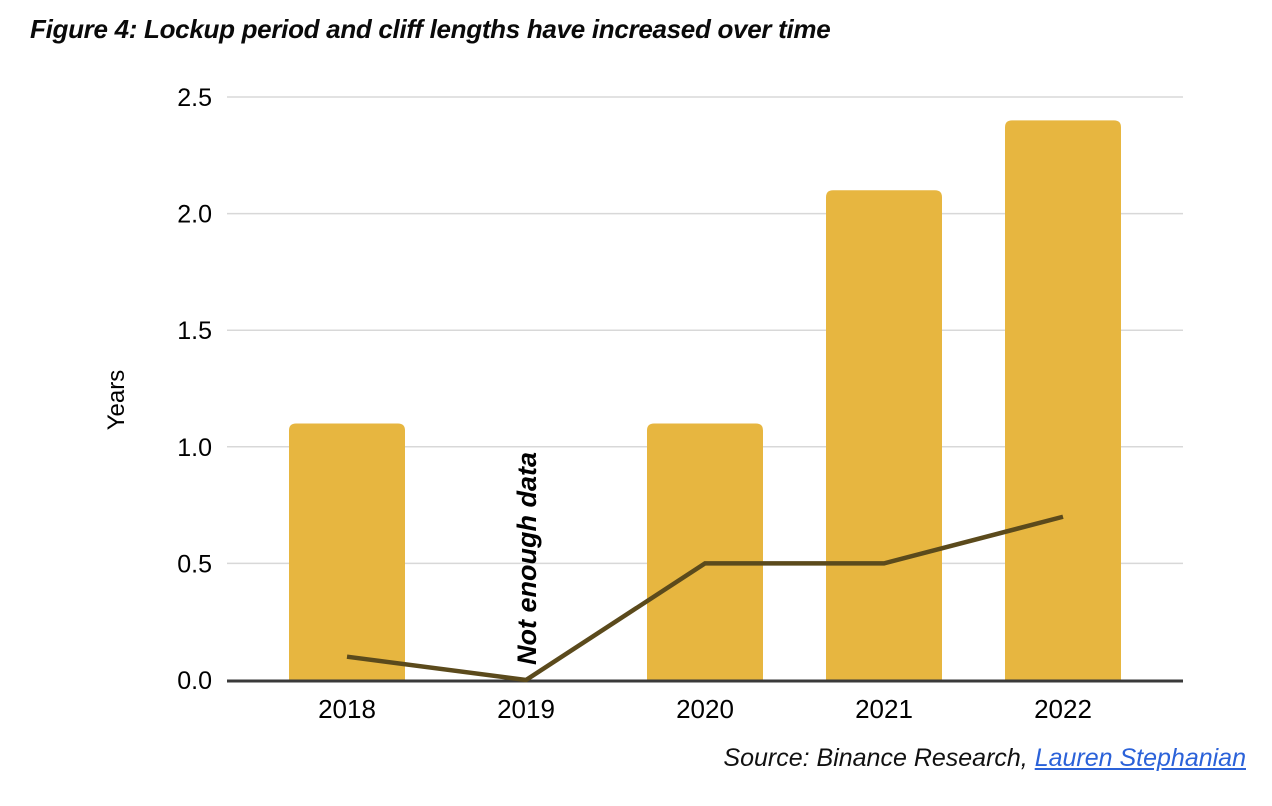  What do you see at coordinates (1063, 400) in the screenshot?
I see `bar-2022` at bounding box center [1063, 400].